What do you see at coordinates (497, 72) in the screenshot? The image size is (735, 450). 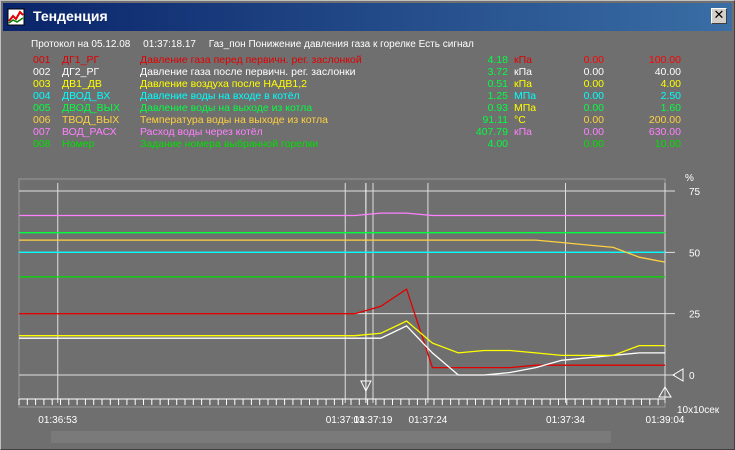 I see `param-value: 3.72` at bounding box center [497, 72].